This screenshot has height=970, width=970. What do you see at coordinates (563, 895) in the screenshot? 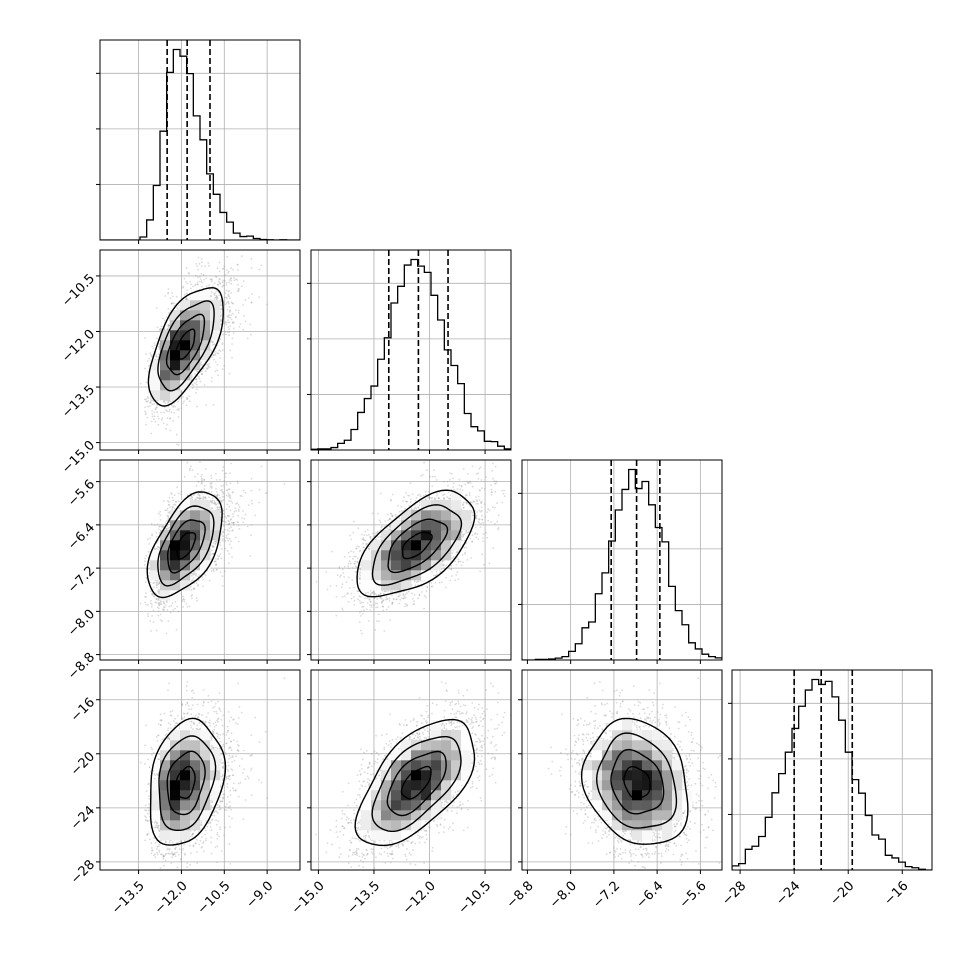
I see `x-tick-label: −8.0` at bounding box center [563, 895].